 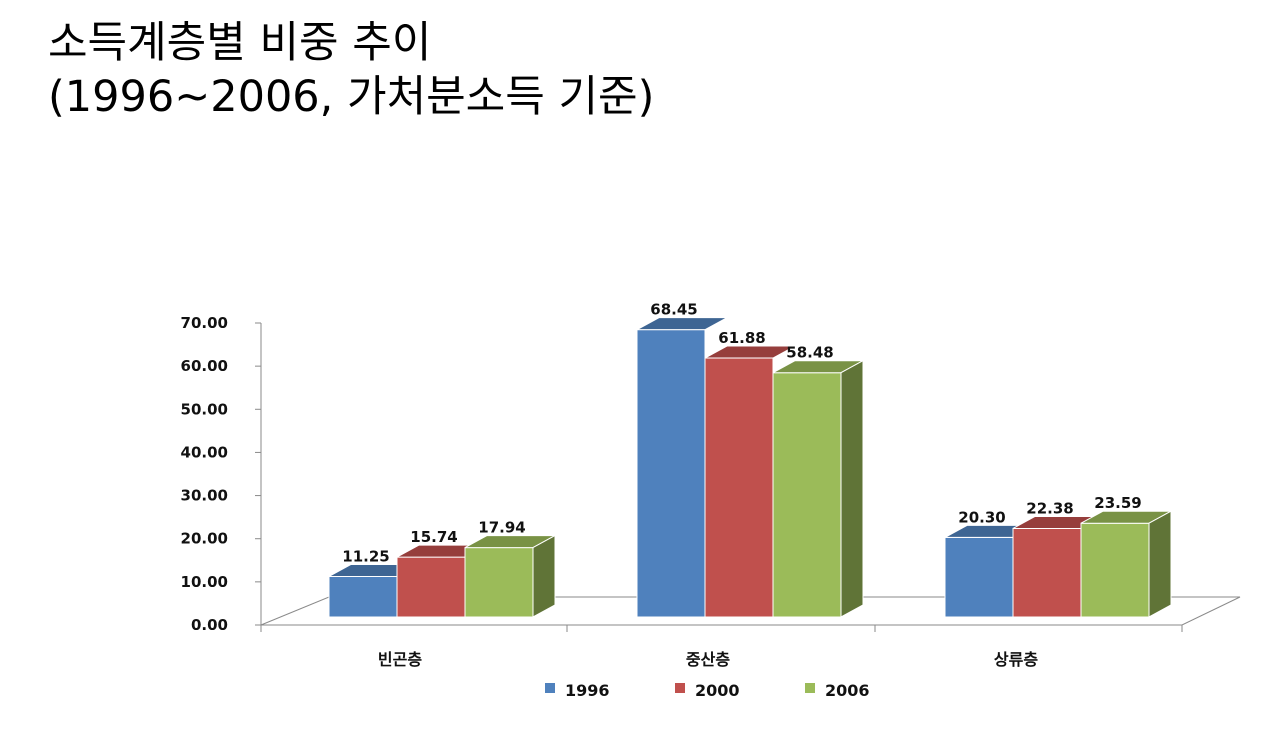 What do you see at coordinates (981, 517) in the screenshot?
I see `data-label-1996-2: 20.30` at bounding box center [981, 517].